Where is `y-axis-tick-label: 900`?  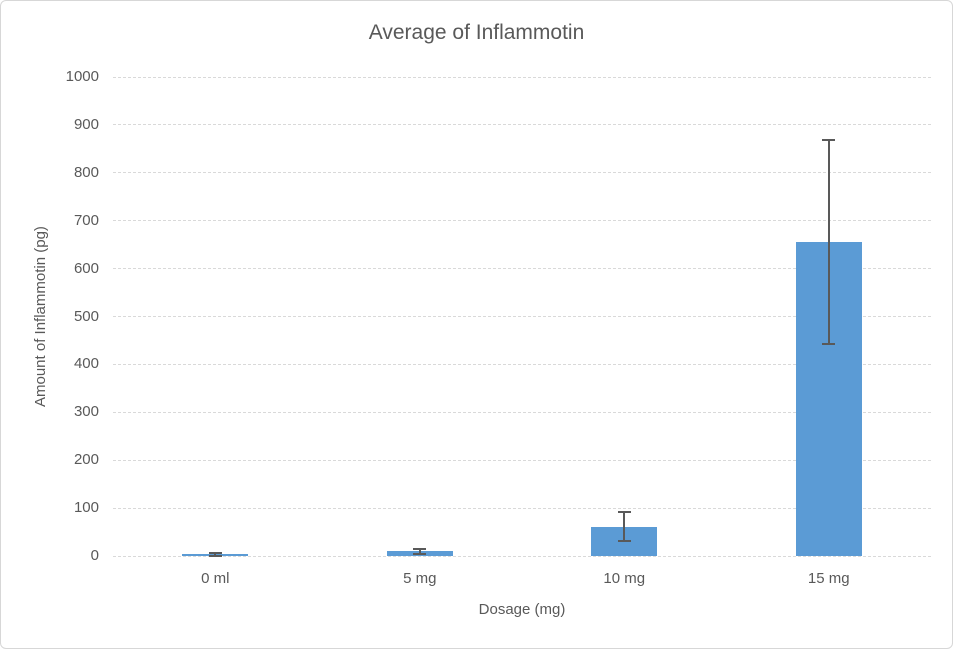 y-axis-tick-label: 900 is located at coordinates (86, 124).